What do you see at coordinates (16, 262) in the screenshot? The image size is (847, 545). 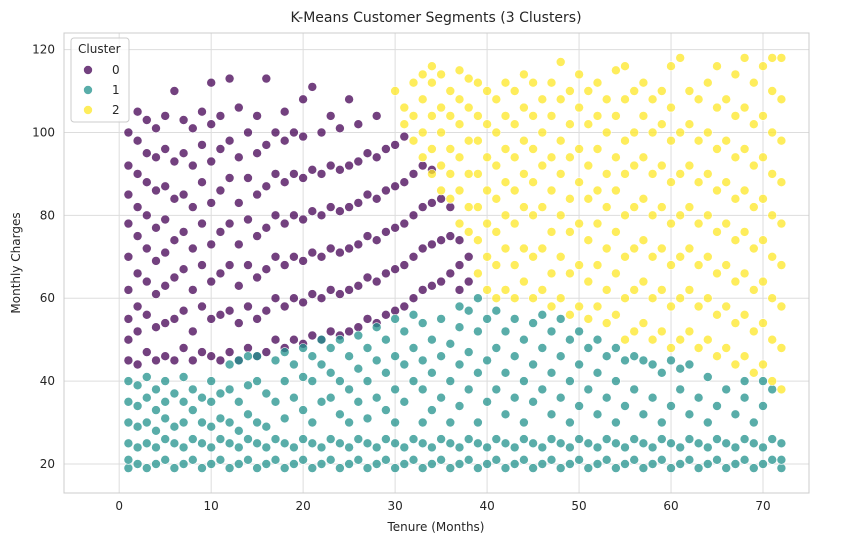 I see `y-axis-label: Monthly Charges` at bounding box center [16, 262].